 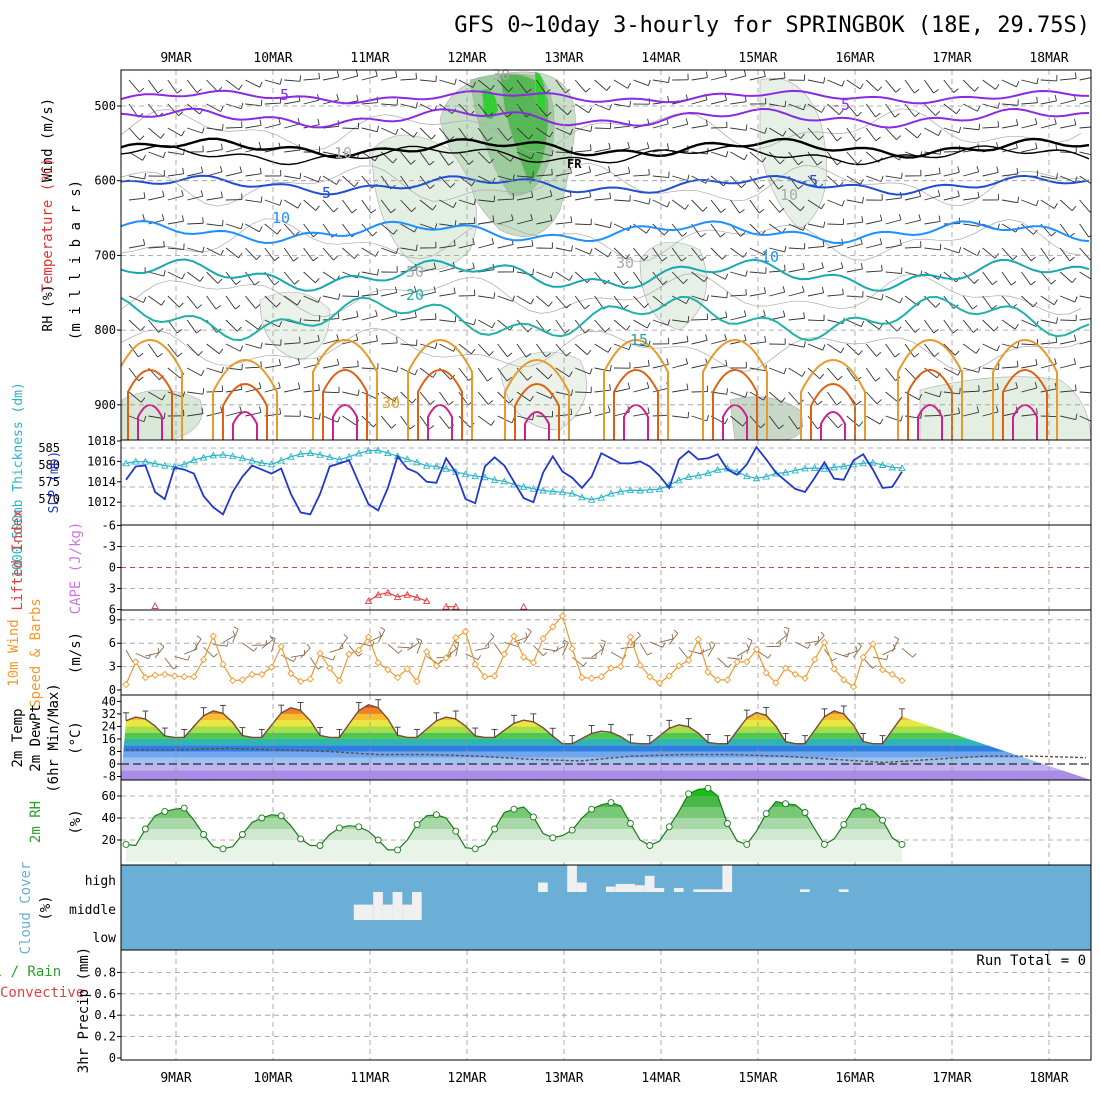 What do you see at coordinates (606, 652) in the screenshot?
I see `panel-frame` at bounding box center [606, 652].